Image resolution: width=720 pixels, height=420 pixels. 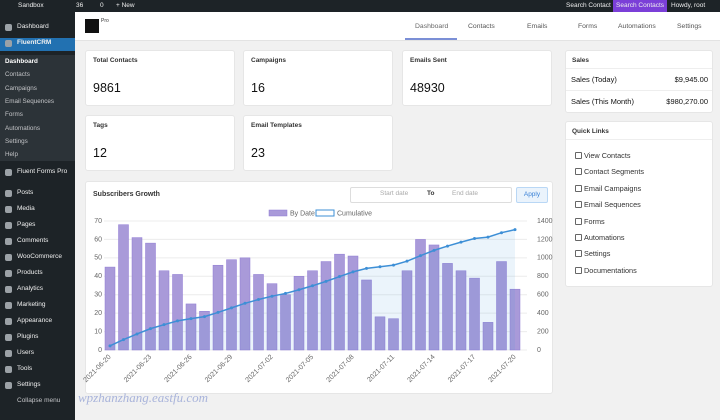 I want to click on quick-link: Email Campaigns, so click(x=613, y=188).